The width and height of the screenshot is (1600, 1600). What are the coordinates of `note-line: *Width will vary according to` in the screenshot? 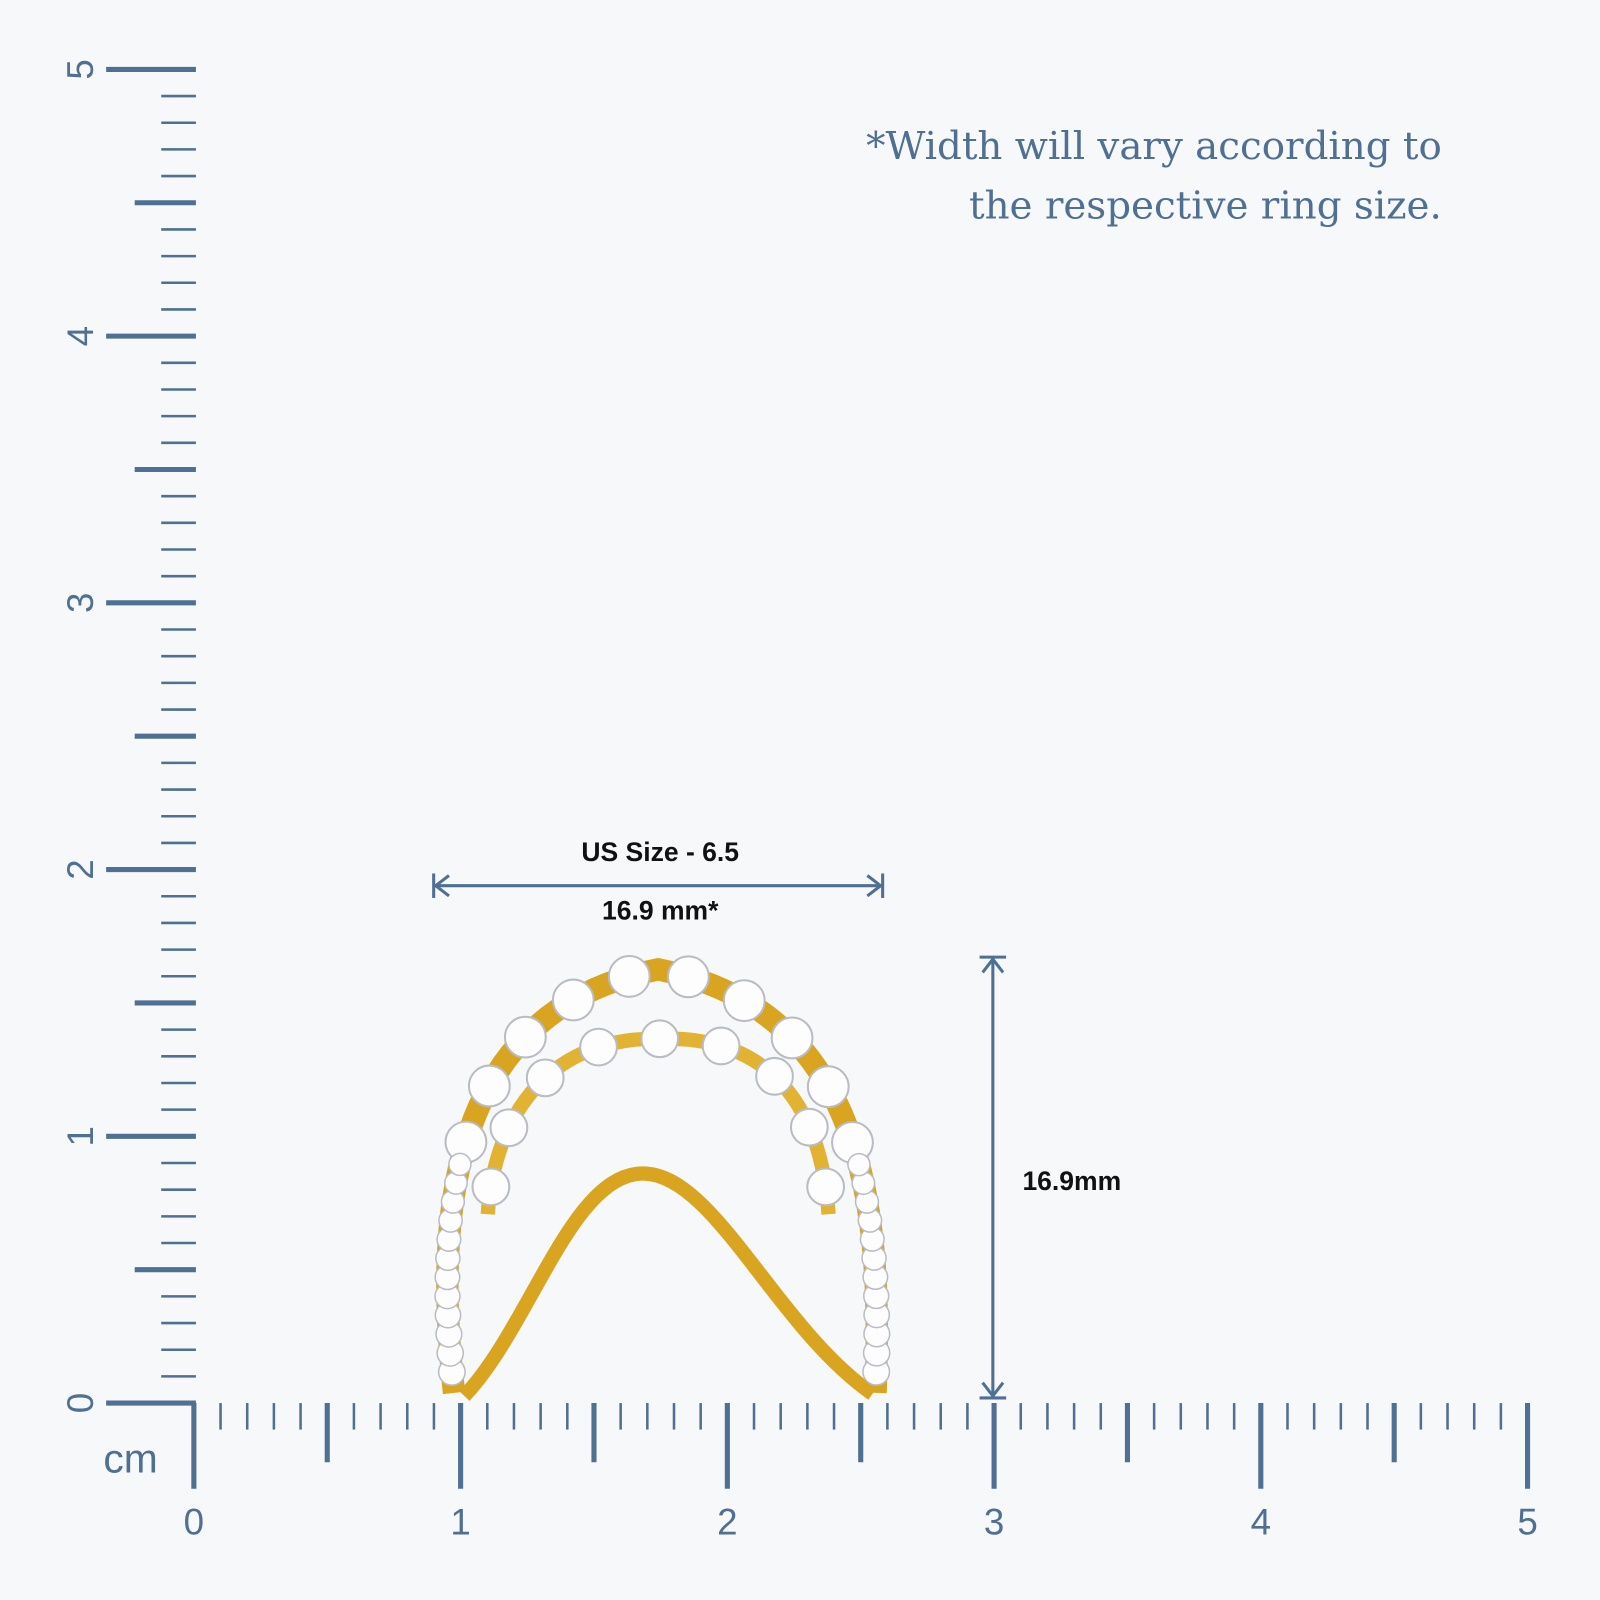 It's located at (1154, 146).